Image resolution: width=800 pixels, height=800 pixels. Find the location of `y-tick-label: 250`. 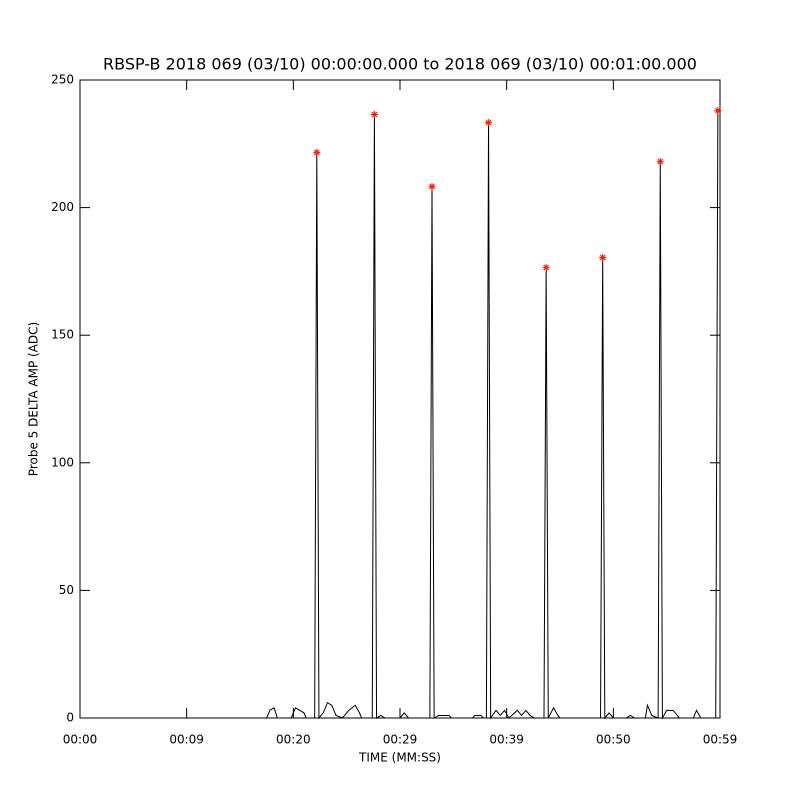

y-tick-label: 250 is located at coordinates (62, 80).